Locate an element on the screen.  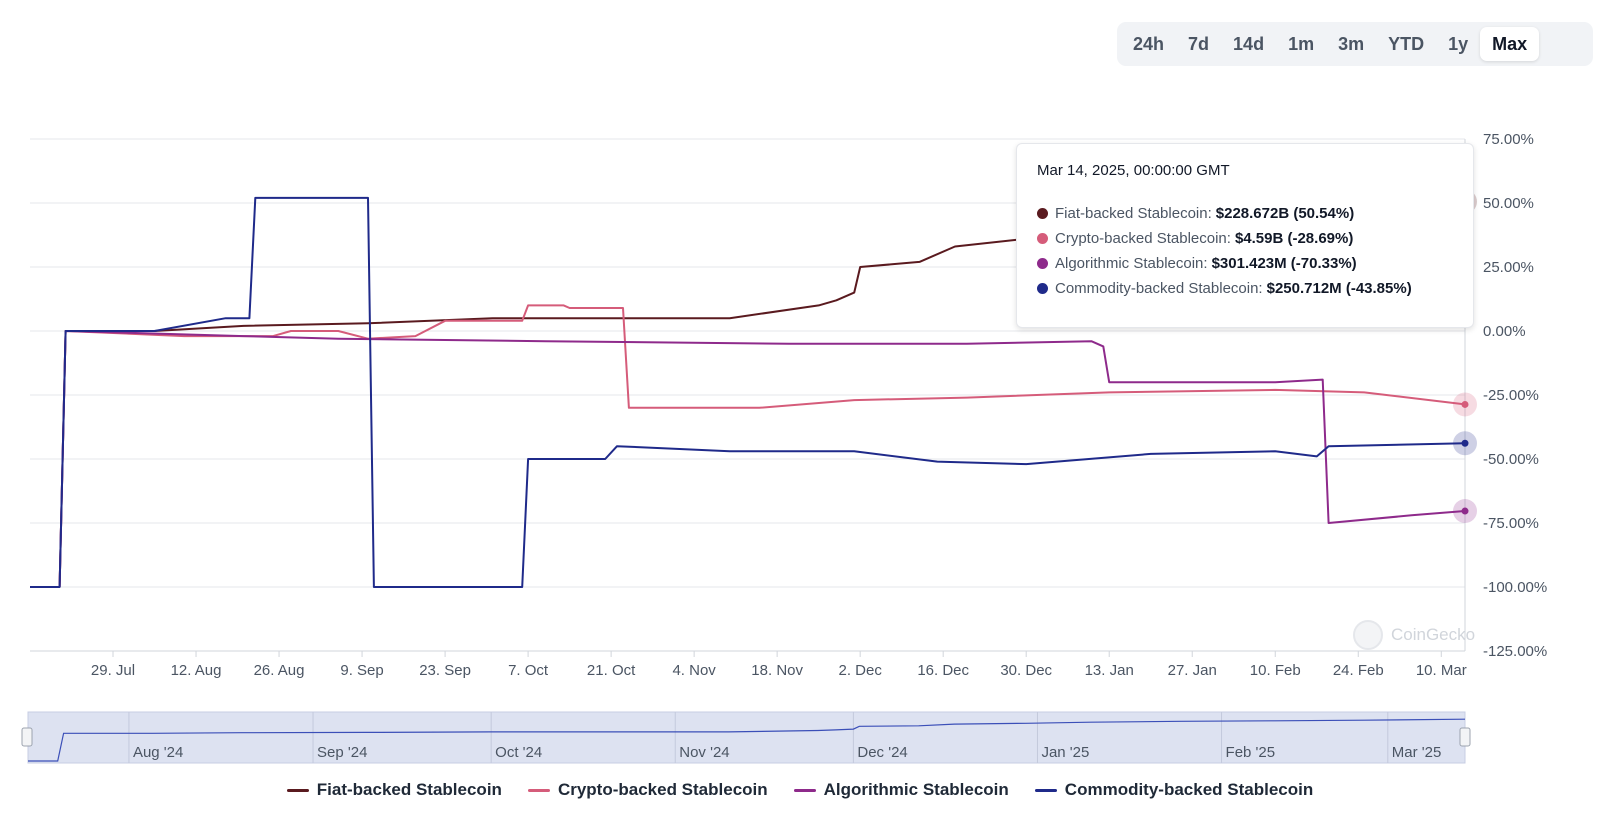
x-tick-label: 4. Nov is located at coordinates (694, 670).